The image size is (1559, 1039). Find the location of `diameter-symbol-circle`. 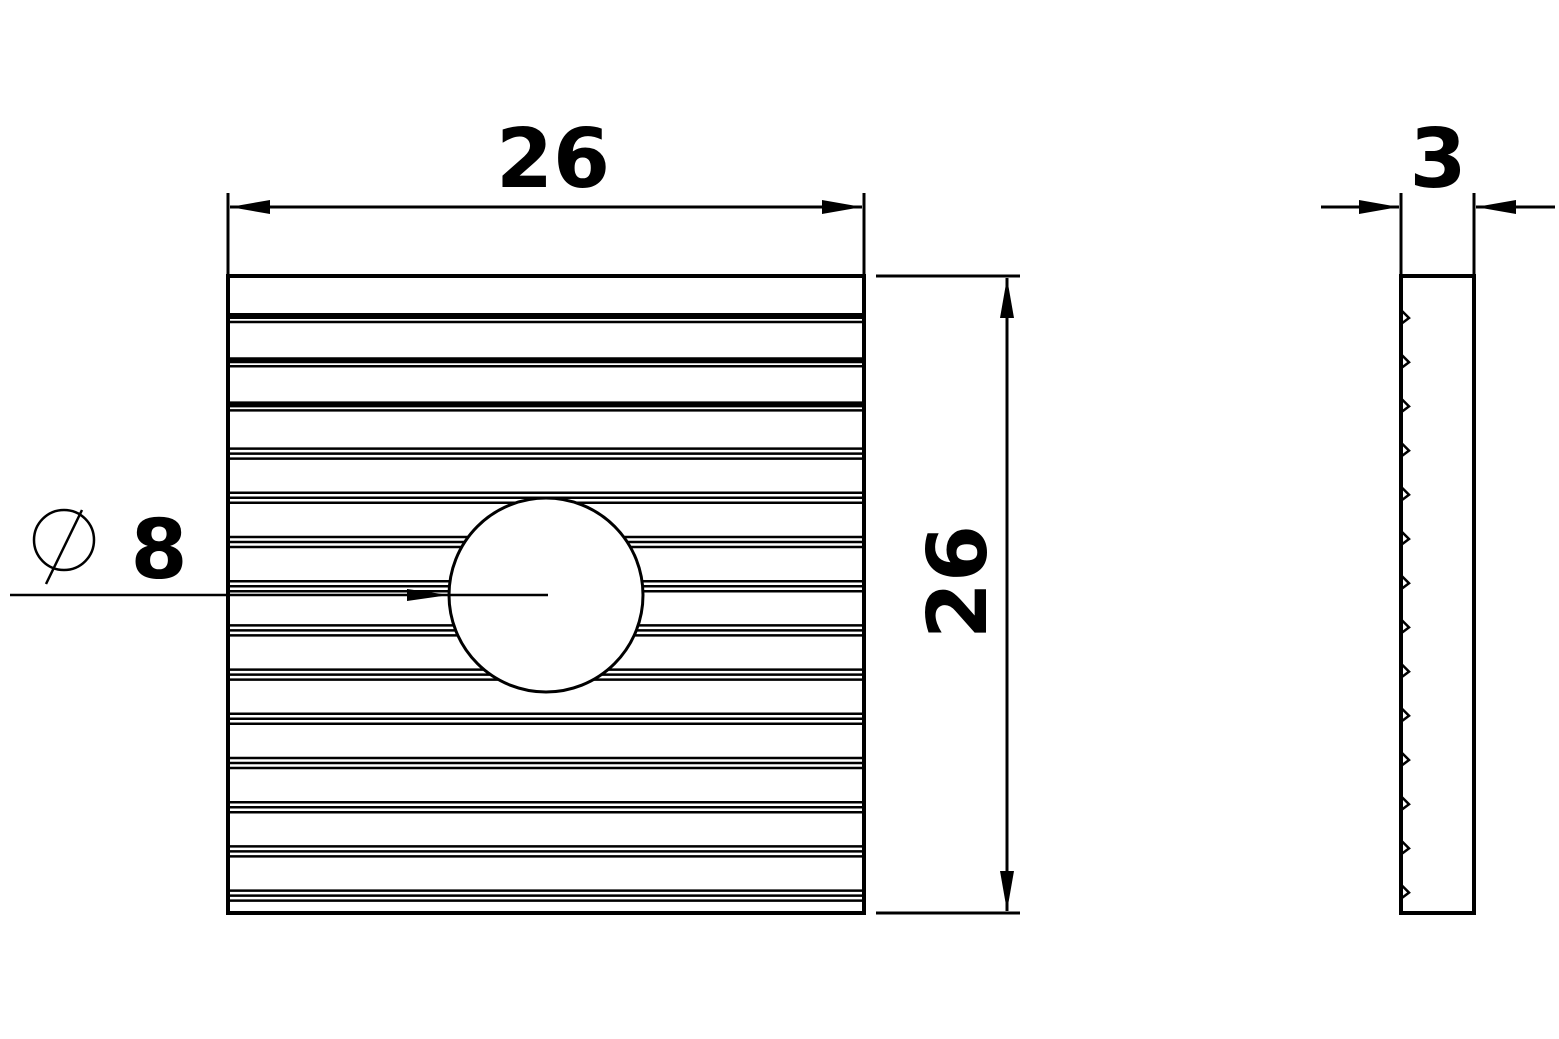

diameter-symbol-circle is located at coordinates (64, 540).